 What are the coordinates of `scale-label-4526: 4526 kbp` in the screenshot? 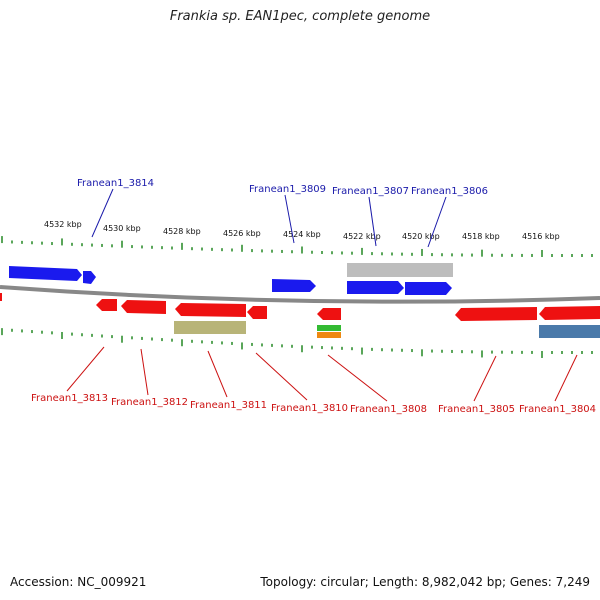 It's located at (242, 233).